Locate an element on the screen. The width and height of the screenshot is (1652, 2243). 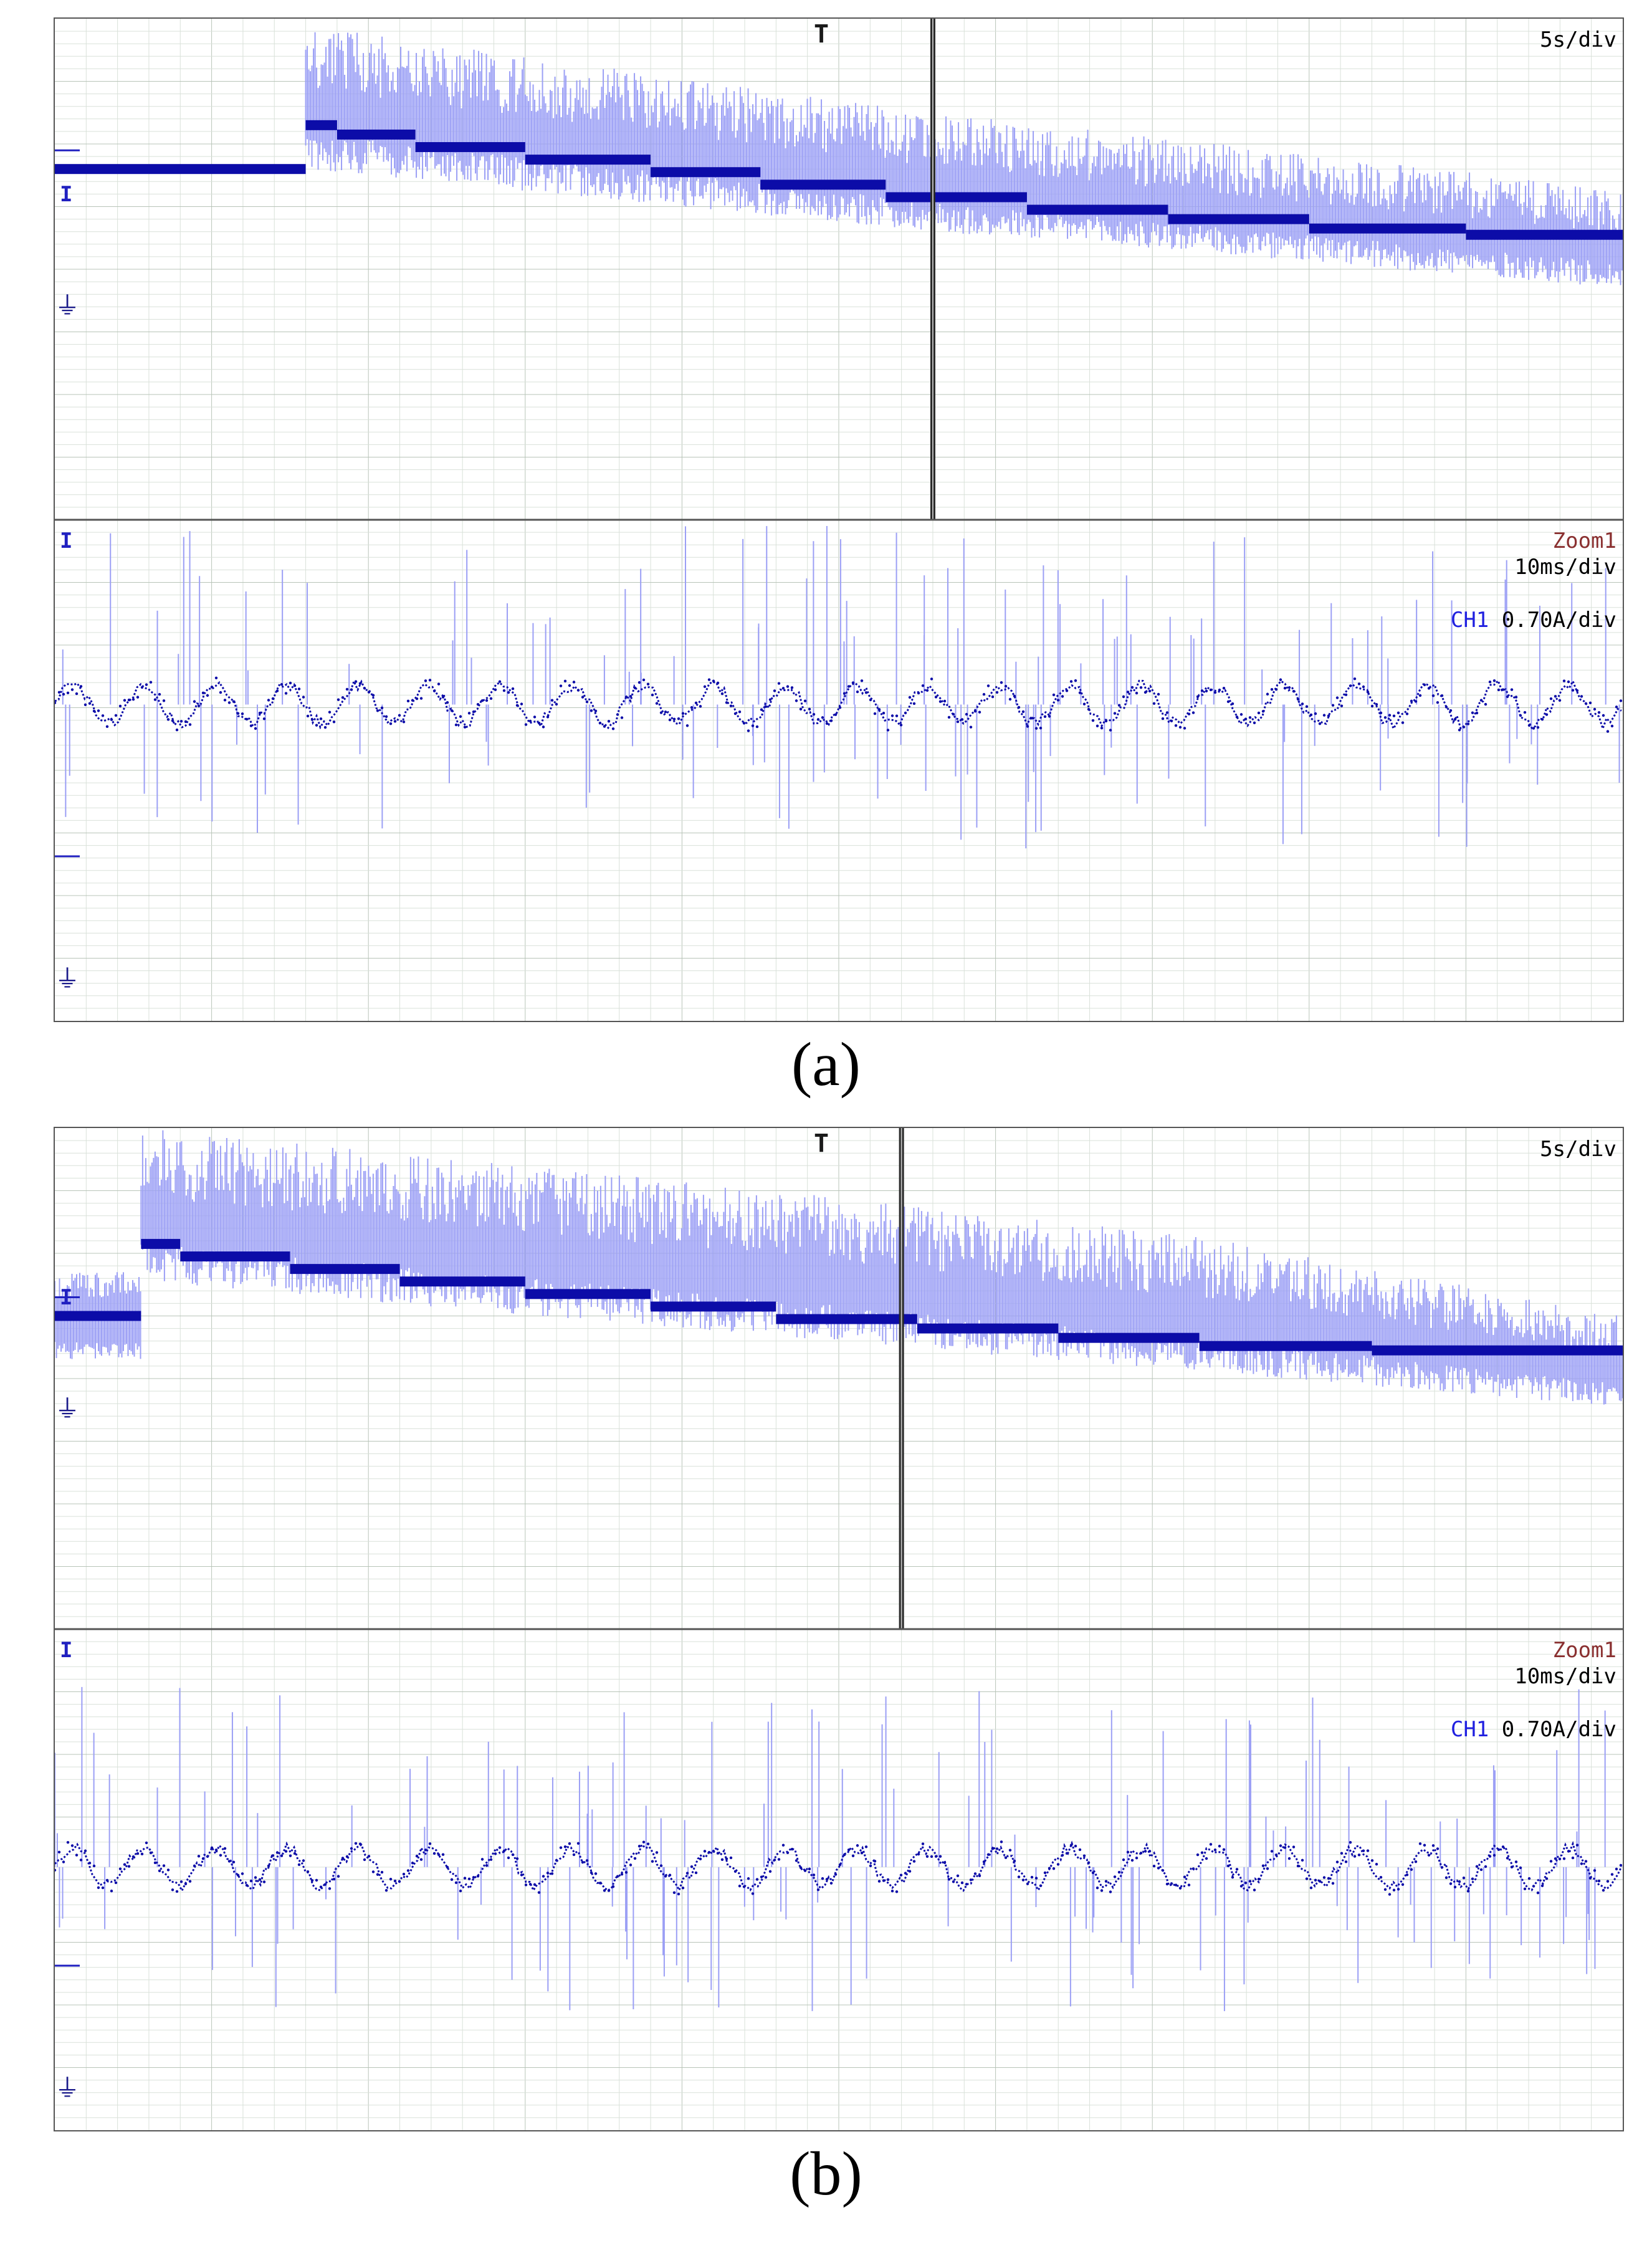
zoom-time-div-label: 10ms/div is located at coordinates (1565, 567).